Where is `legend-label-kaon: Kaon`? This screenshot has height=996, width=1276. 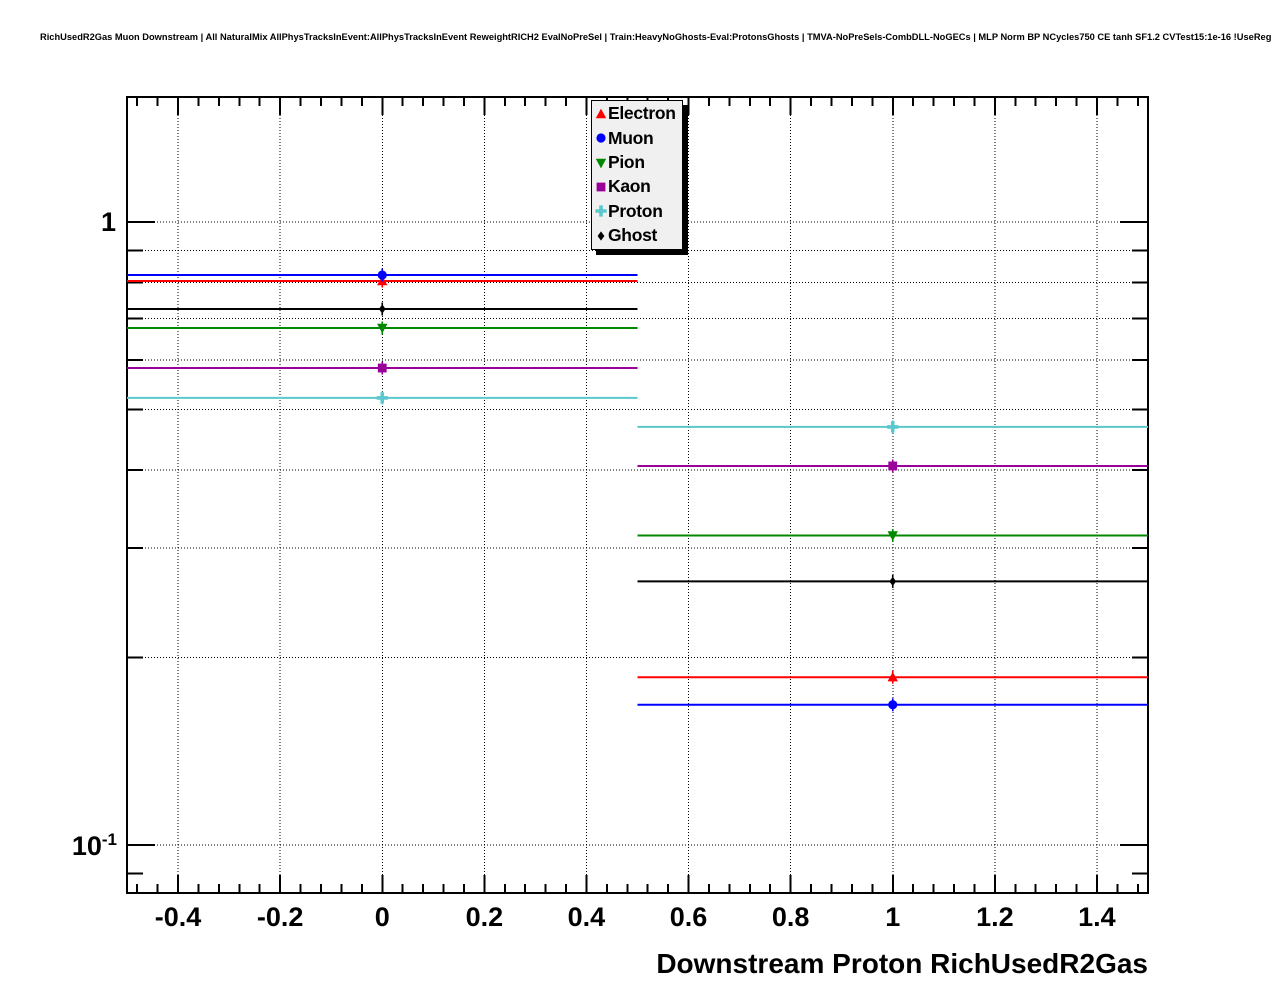
legend-label-kaon: Kaon is located at coordinates (629, 186).